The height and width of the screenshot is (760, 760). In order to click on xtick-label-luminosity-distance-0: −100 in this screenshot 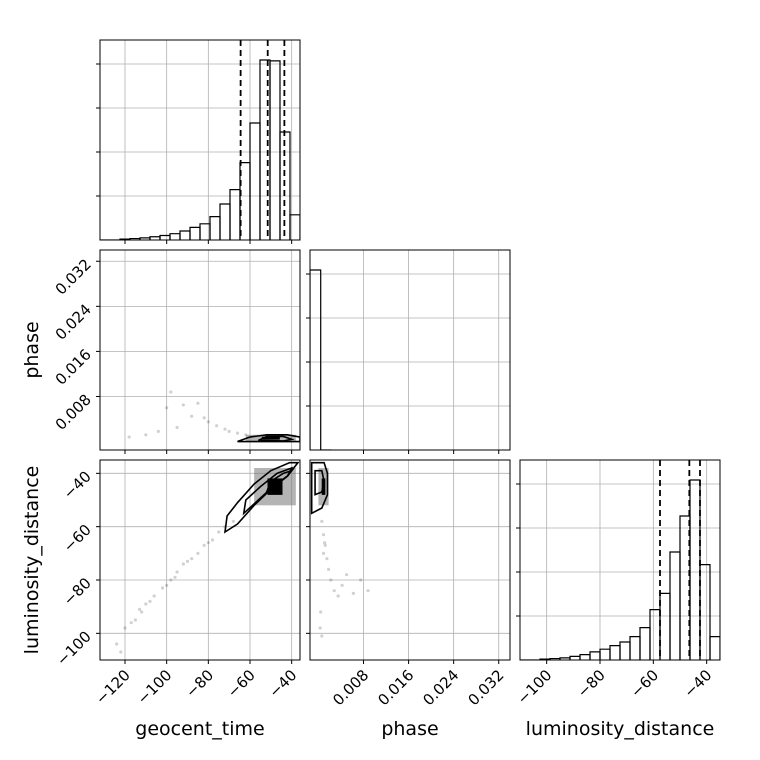, I will do `click(535, 687)`.